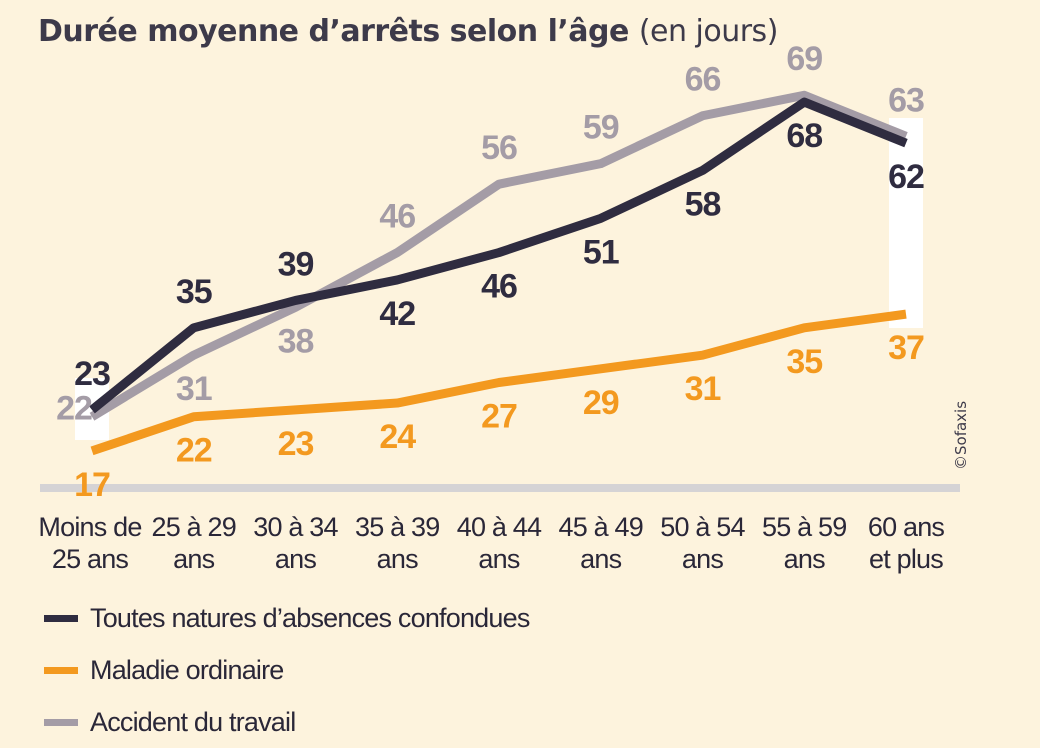 This screenshot has width=1040, height=748. I want to click on value-label-maladie-ordinaire: 24, so click(397, 437).